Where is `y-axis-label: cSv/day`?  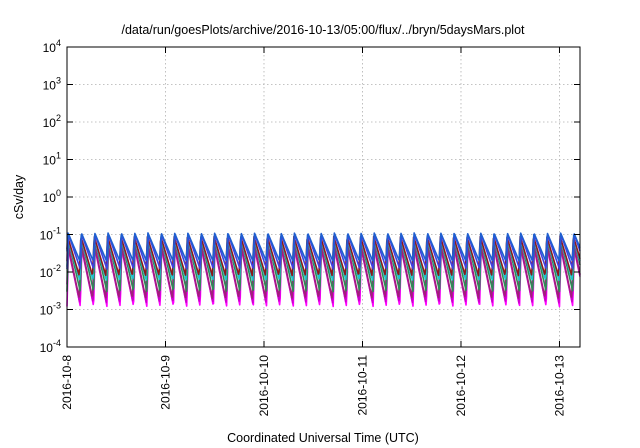 y-axis-label: cSv/day is located at coordinates (19, 196).